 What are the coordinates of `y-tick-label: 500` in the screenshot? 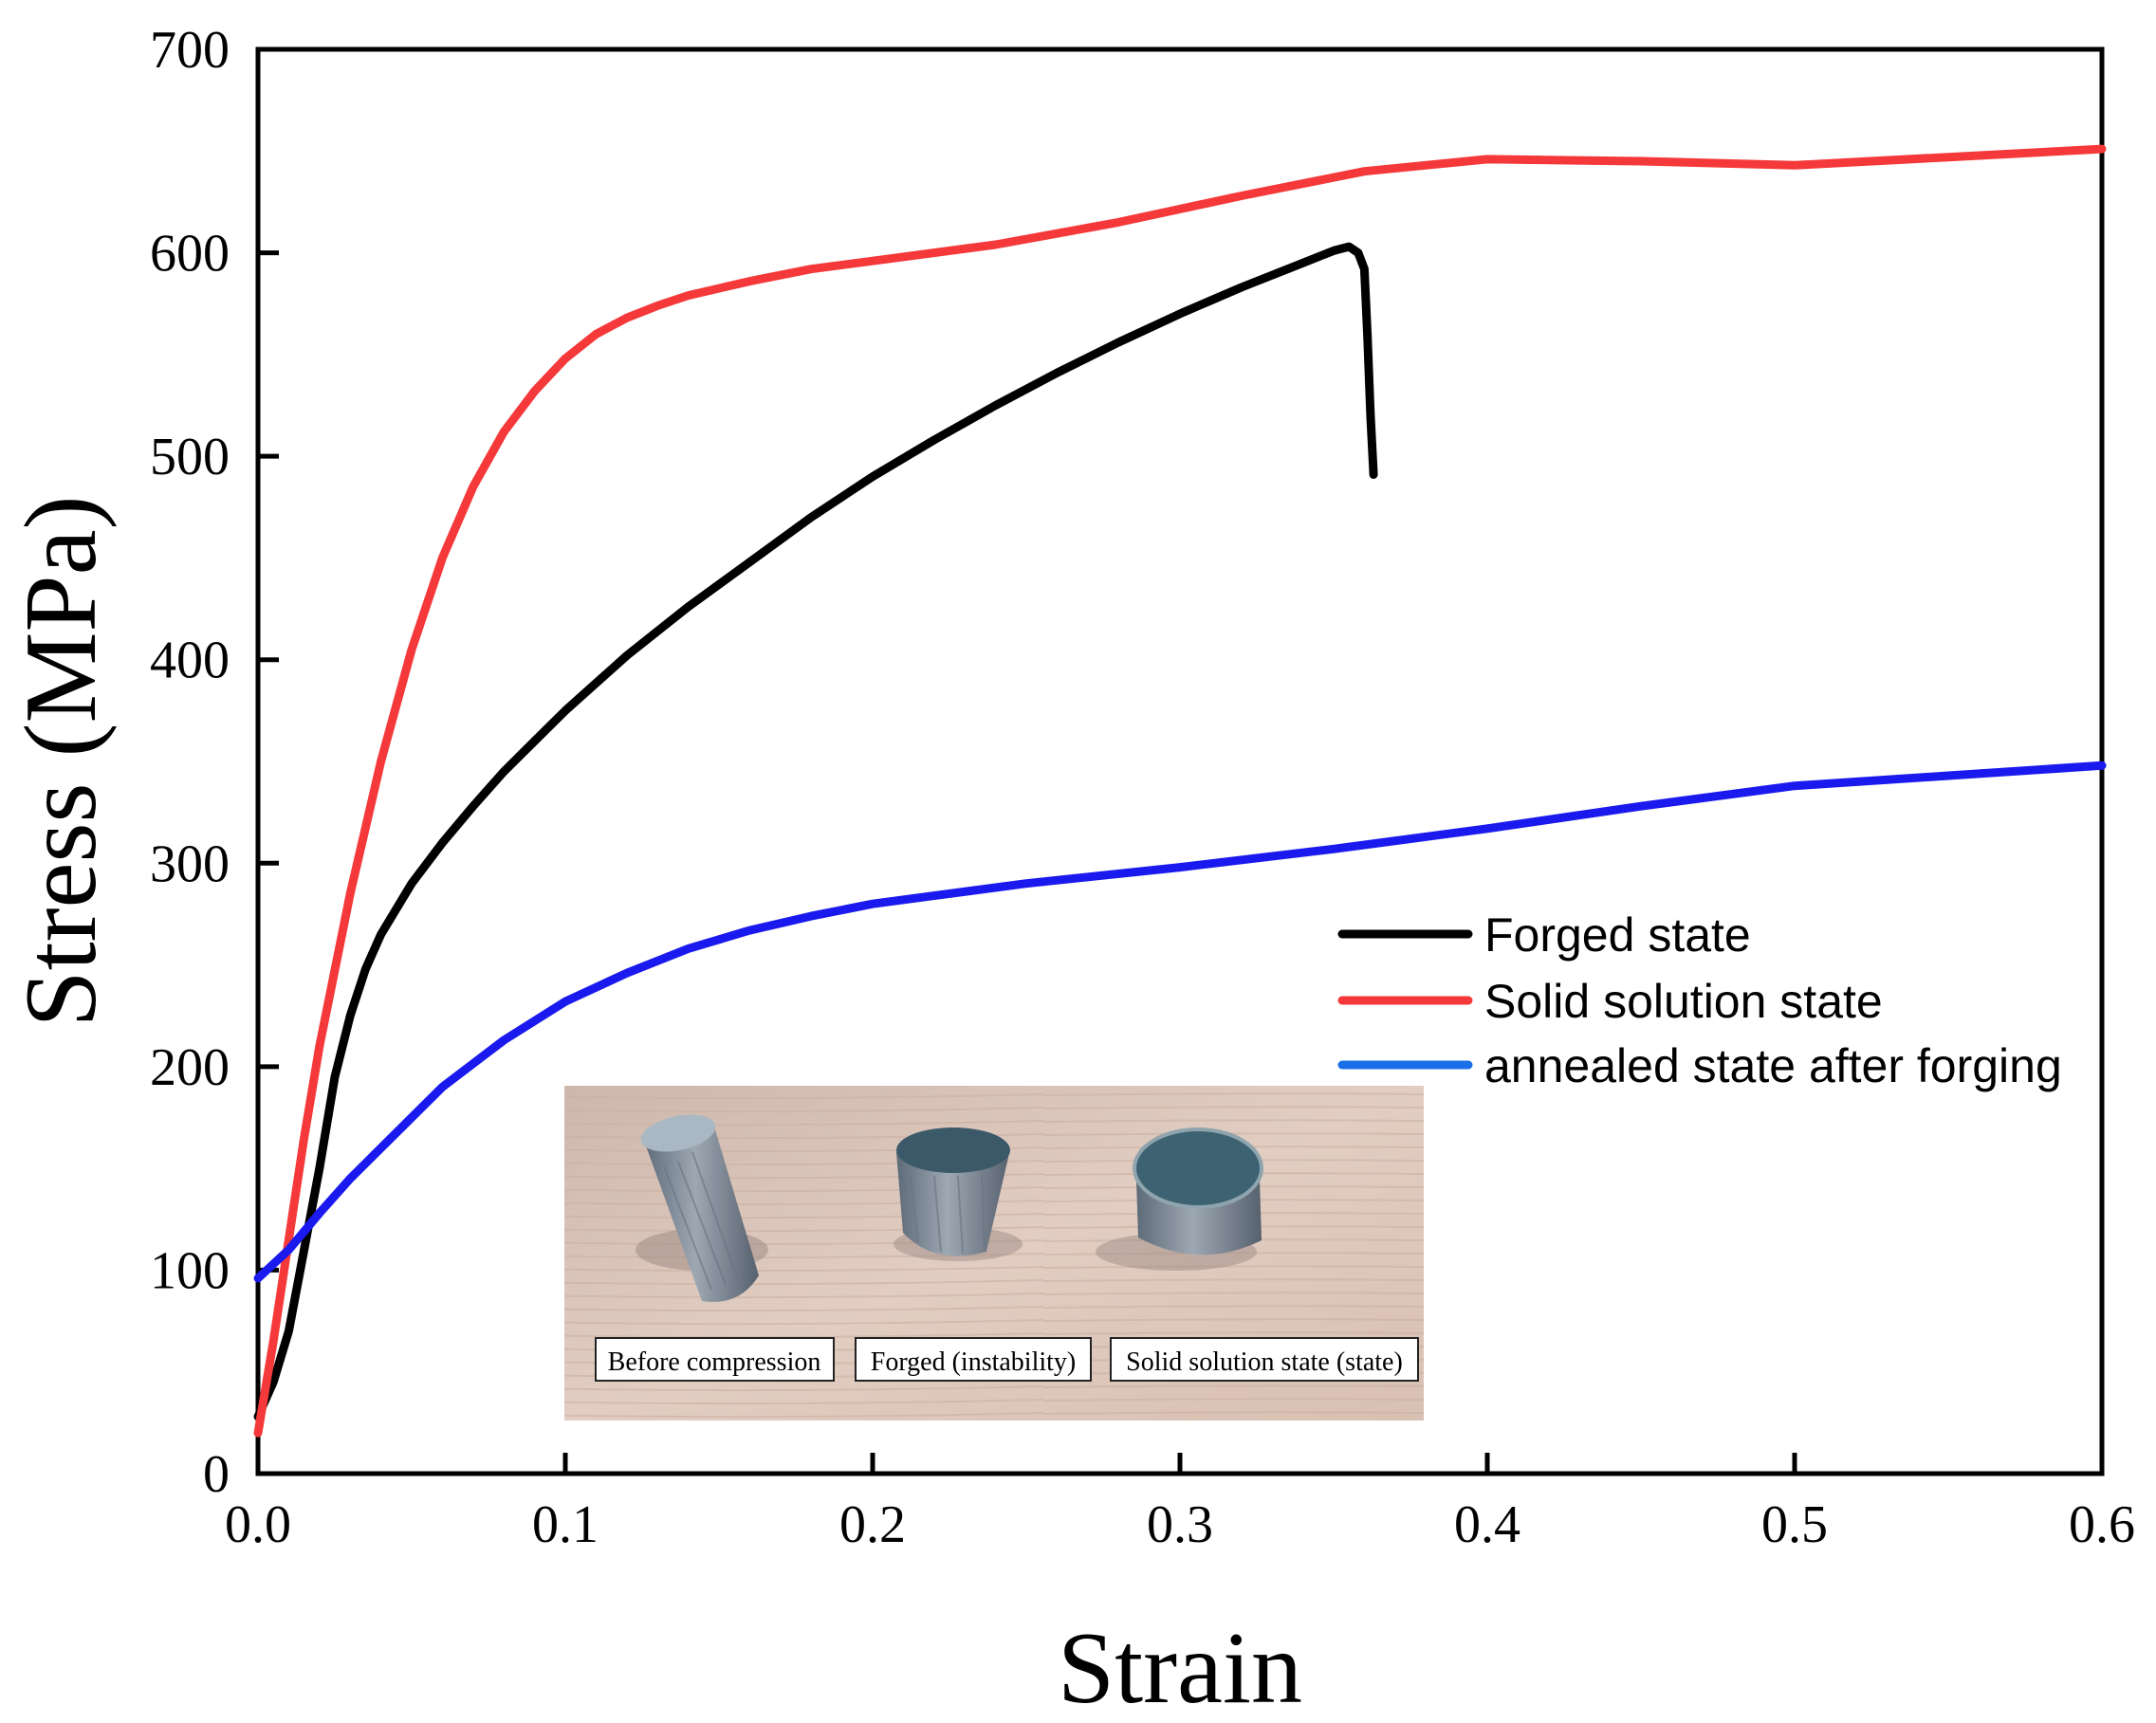 It's located at (190, 457).